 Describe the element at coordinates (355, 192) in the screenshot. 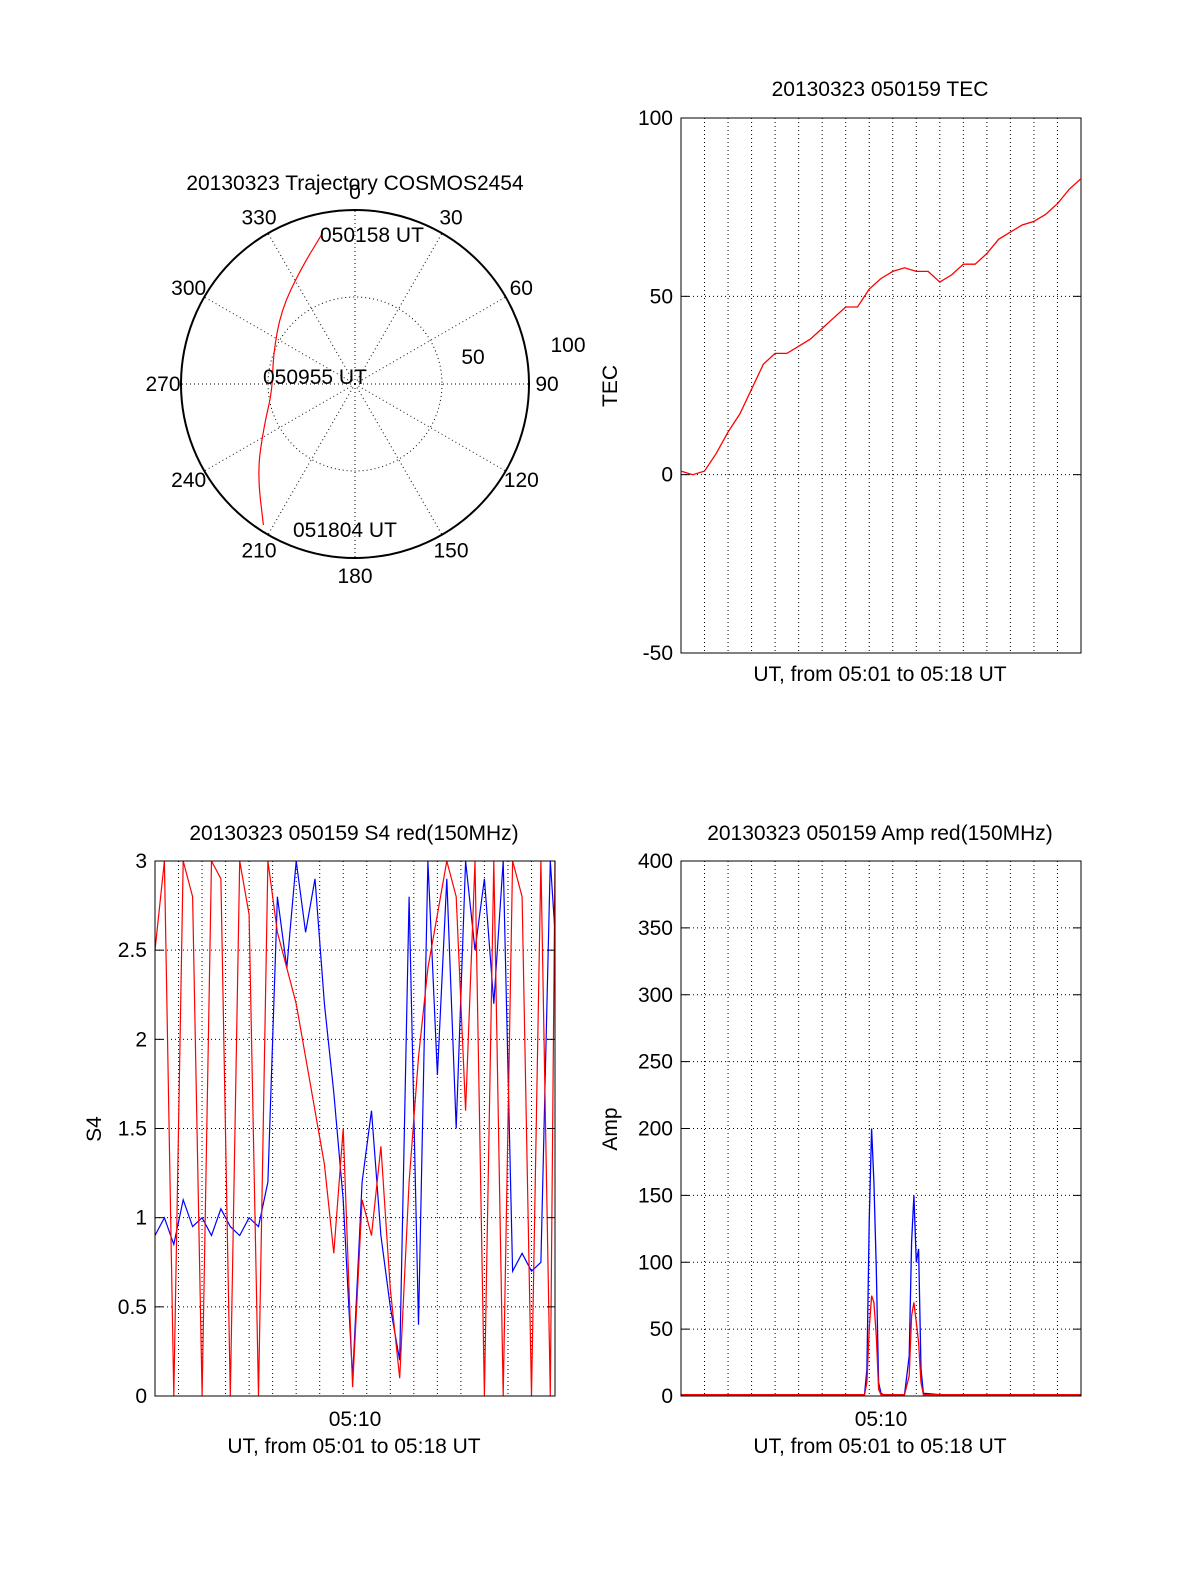

I see `azimuth-label-0: 0` at that location.